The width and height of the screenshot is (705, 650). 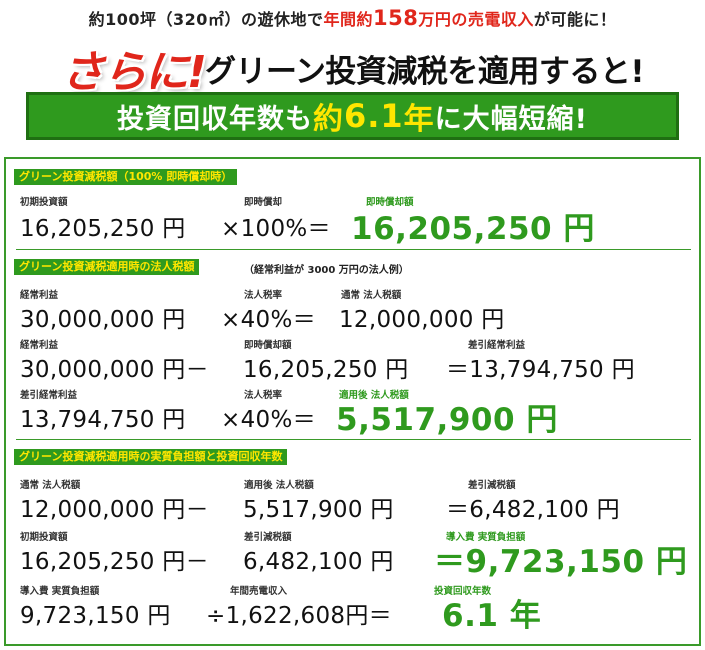 What do you see at coordinates (259, 591) in the screenshot?
I see `s3-r3-label2: 年間売電収入` at bounding box center [259, 591].